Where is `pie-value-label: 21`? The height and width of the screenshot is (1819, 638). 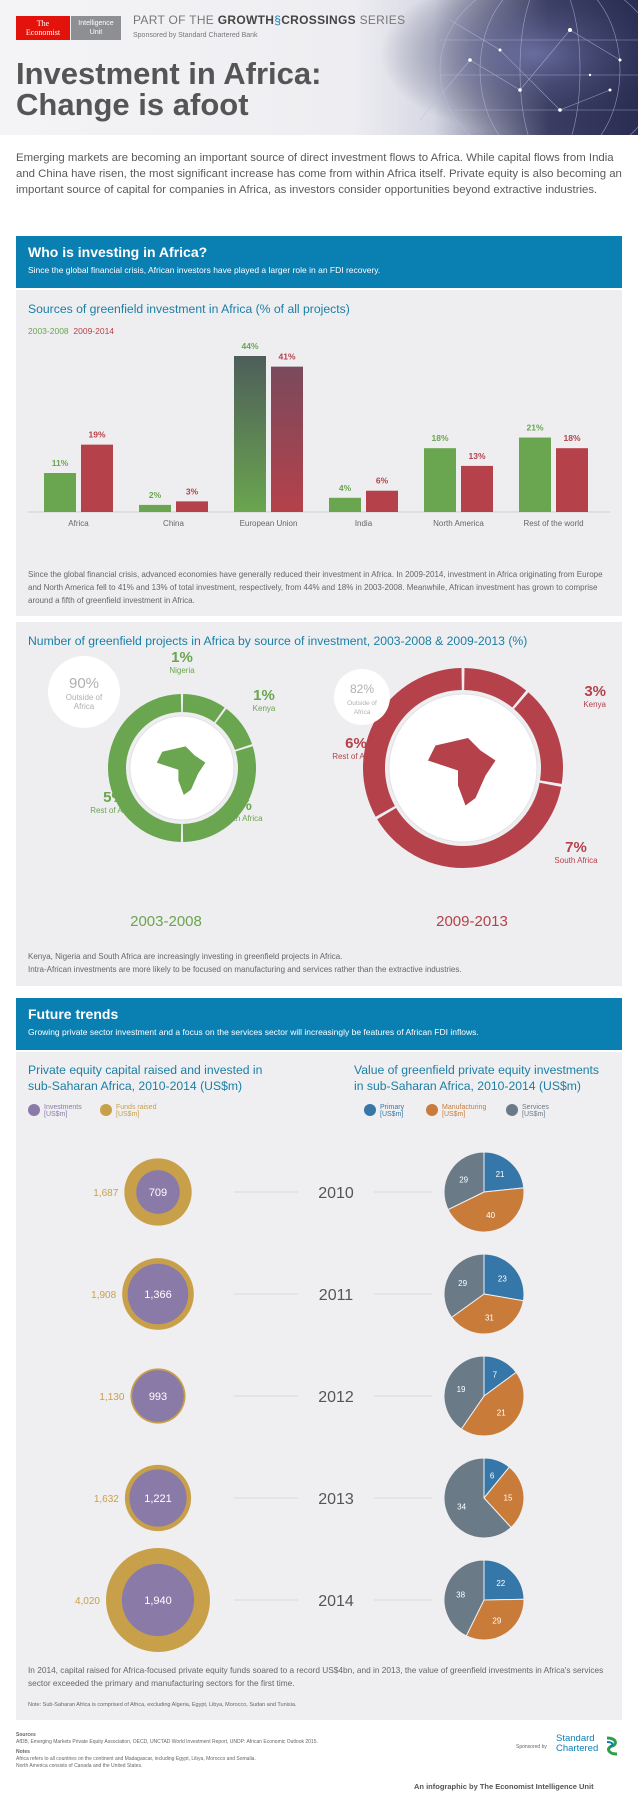
pie-value-label: 21 is located at coordinates (500, 1174).